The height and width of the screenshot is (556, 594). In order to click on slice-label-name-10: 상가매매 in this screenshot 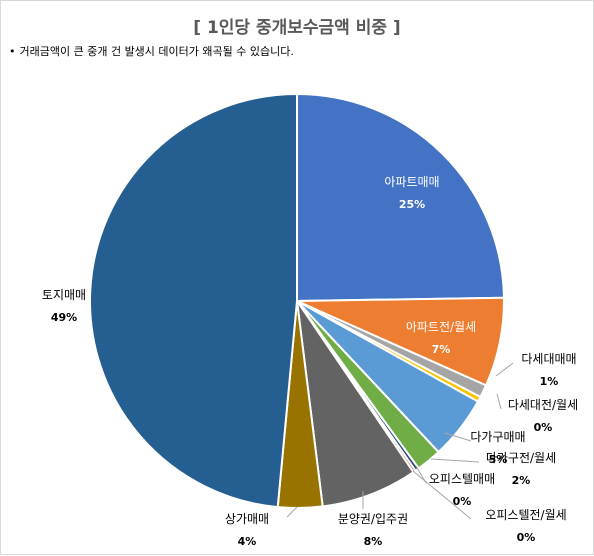, I will do `click(247, 519)`.